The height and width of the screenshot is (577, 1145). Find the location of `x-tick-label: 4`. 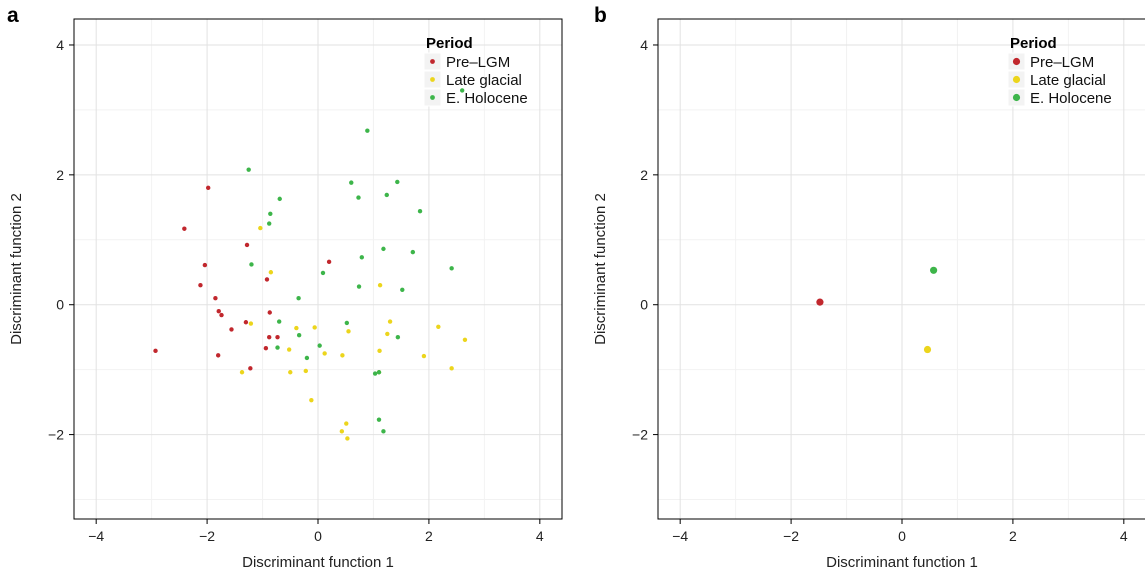

x-tick-label: 4 is located at coordinates (540, 536).